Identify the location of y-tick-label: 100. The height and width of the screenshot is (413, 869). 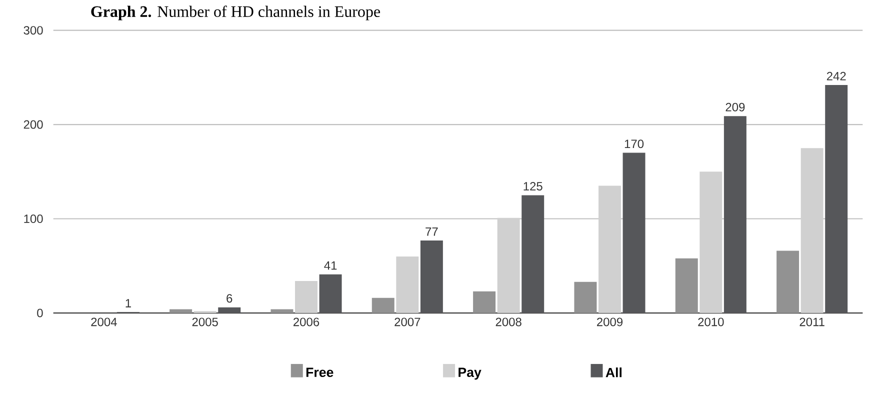
(33, 219).